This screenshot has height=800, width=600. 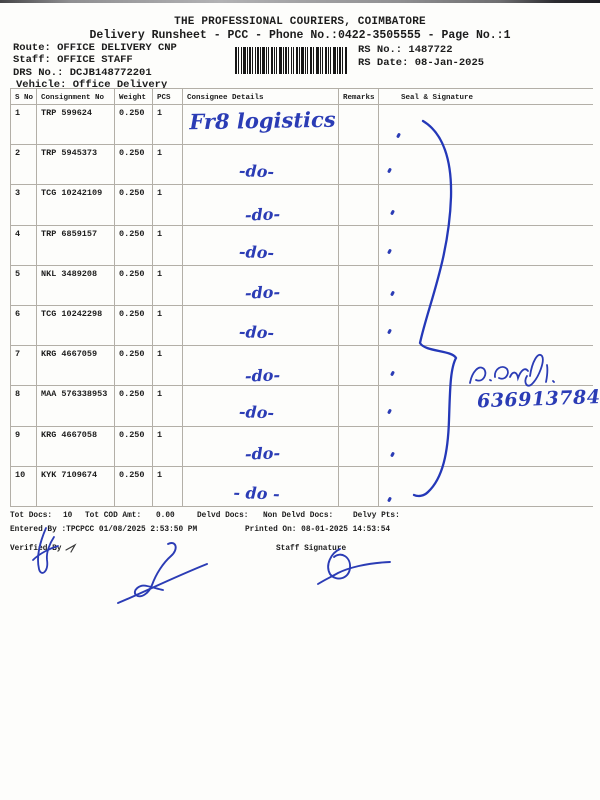 What do you see at coordinates (538, 399) in the screenshot?
I see `handwritten-phone-number: 6369137841` at bounding box center [538, 399].